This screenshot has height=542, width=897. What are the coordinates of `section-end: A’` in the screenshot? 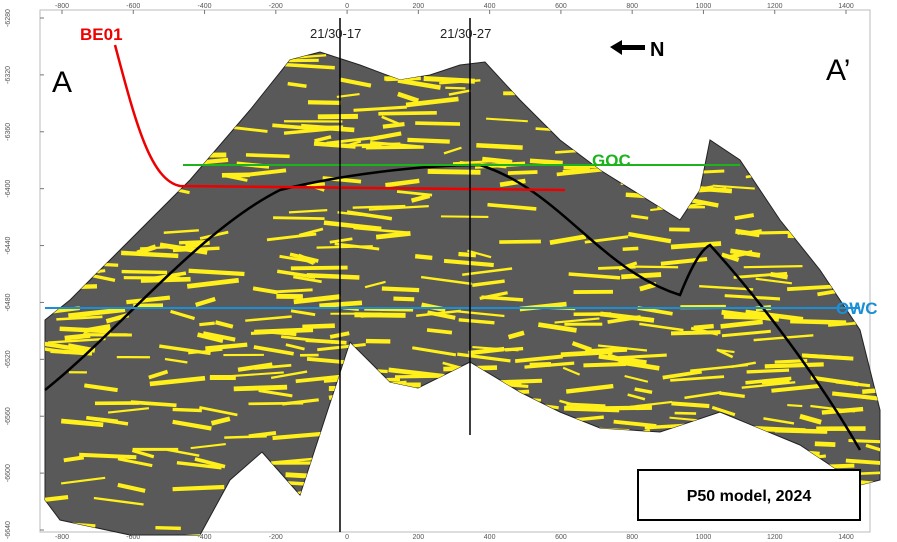 It's located at (838, 70).